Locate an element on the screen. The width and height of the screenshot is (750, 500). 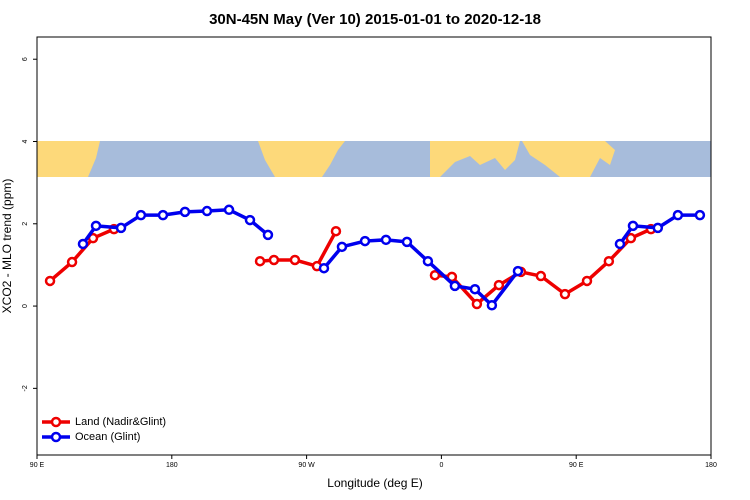
x-tick-label: 0 is located at coordinates (441, 465).